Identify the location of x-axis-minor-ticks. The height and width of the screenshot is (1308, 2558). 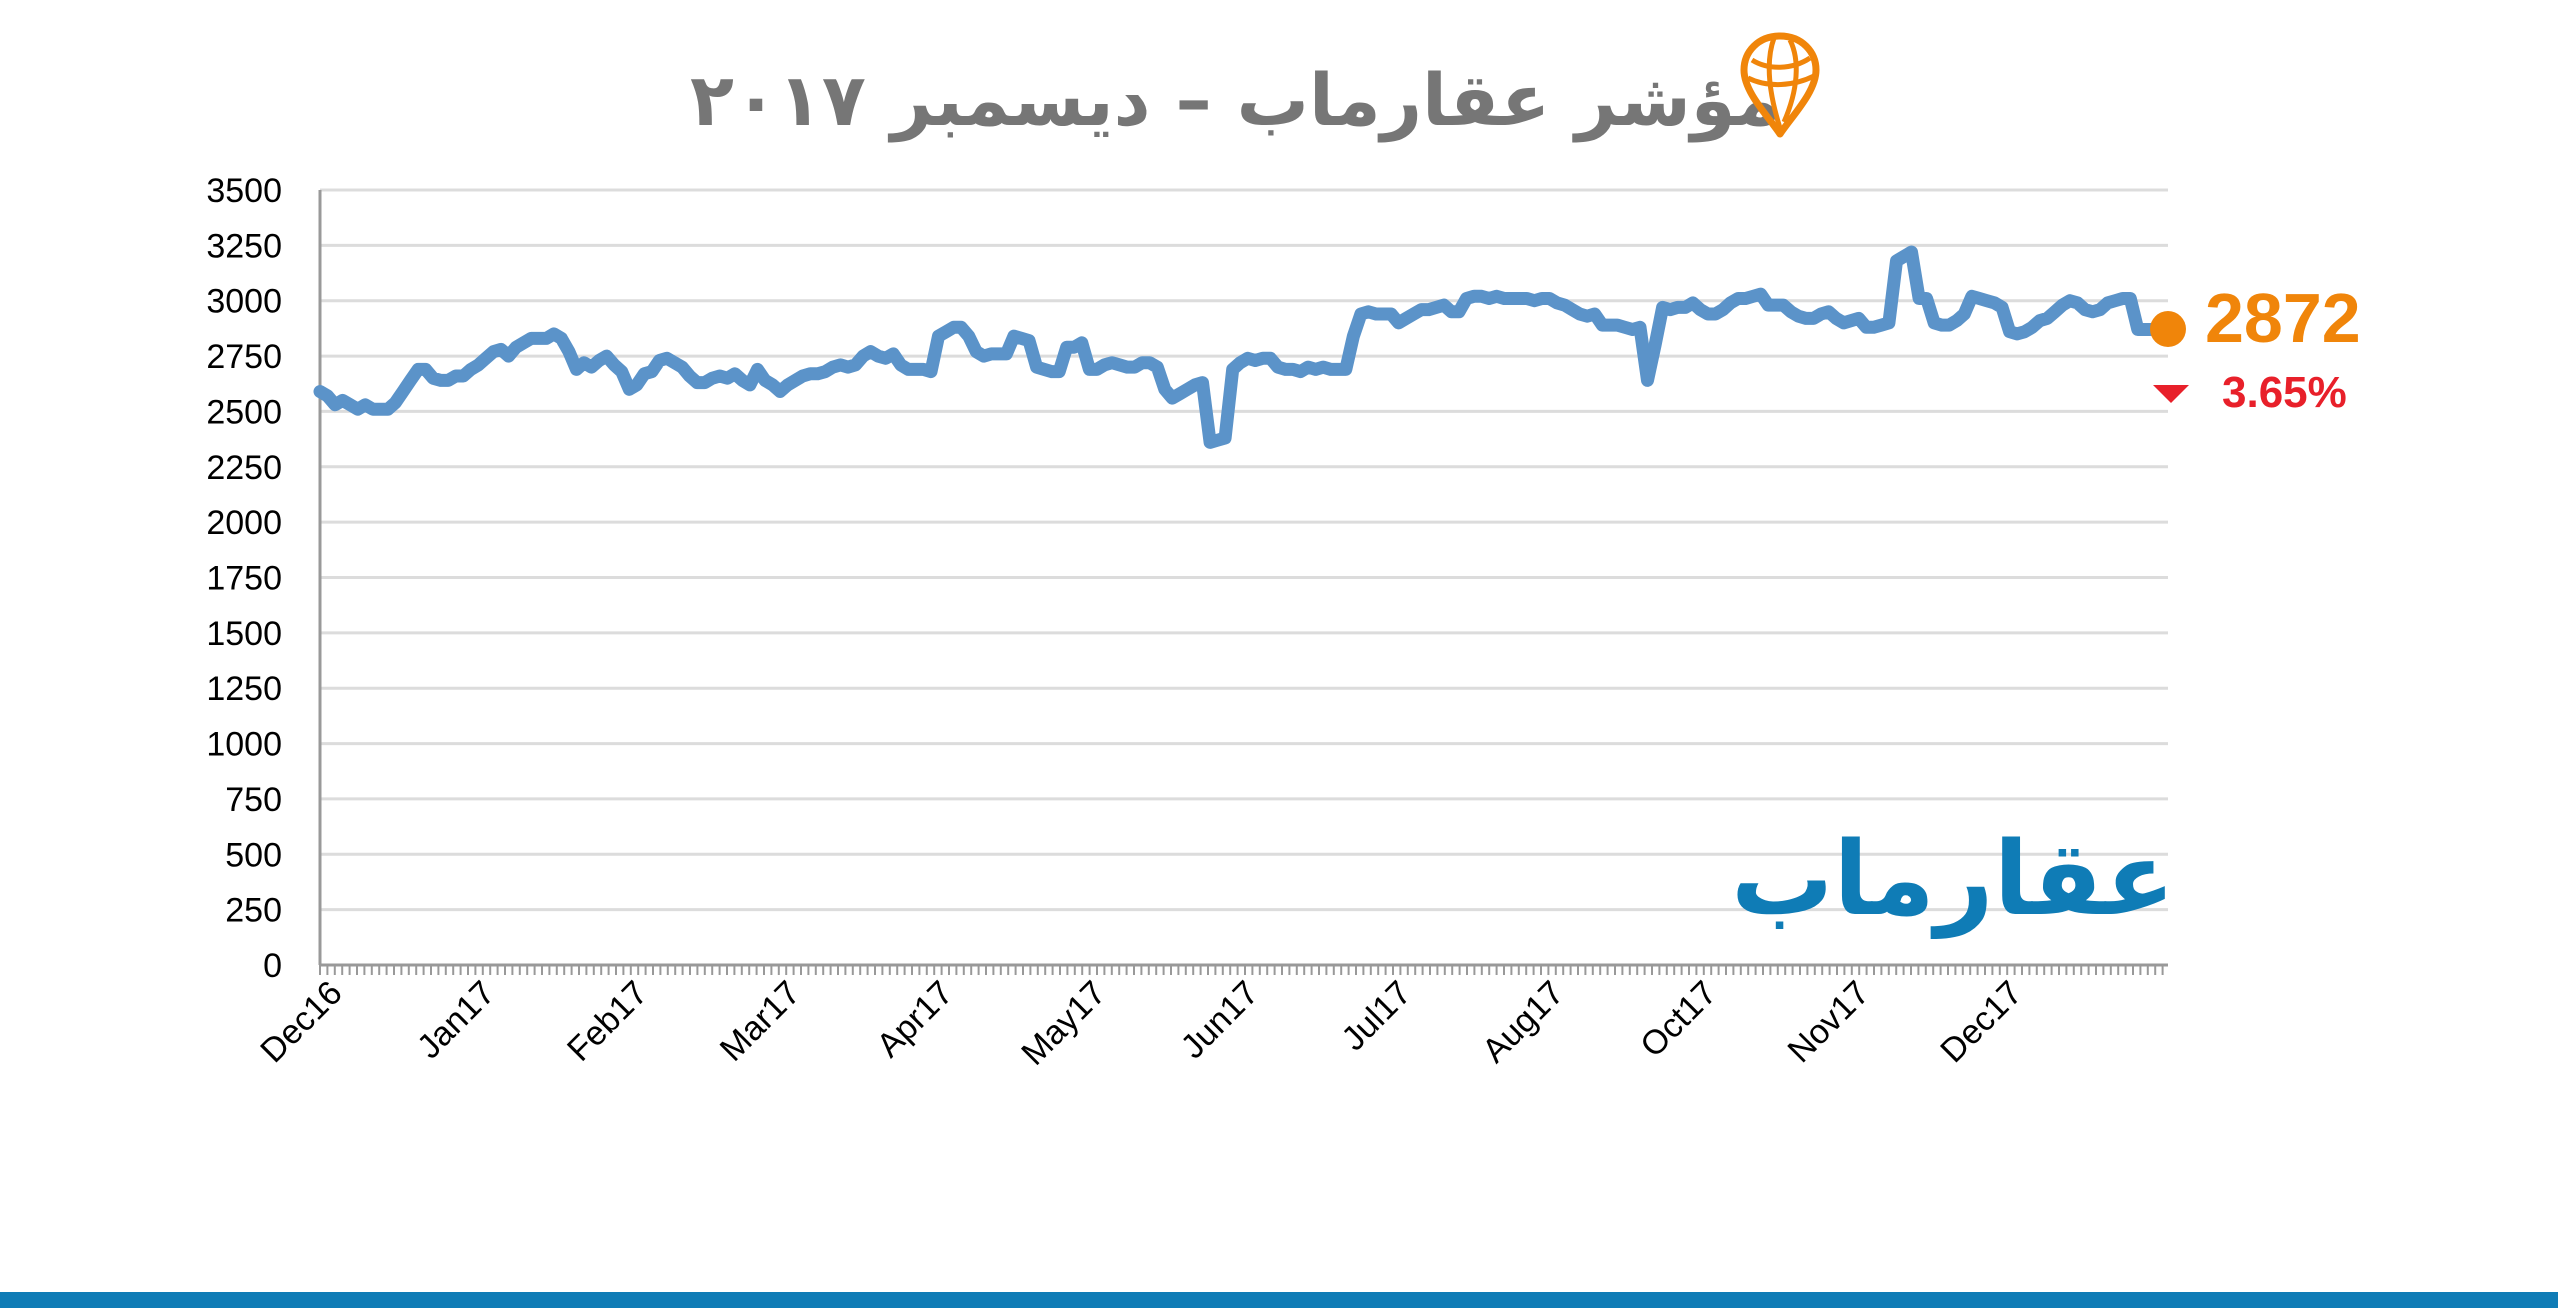
(1241, 970).